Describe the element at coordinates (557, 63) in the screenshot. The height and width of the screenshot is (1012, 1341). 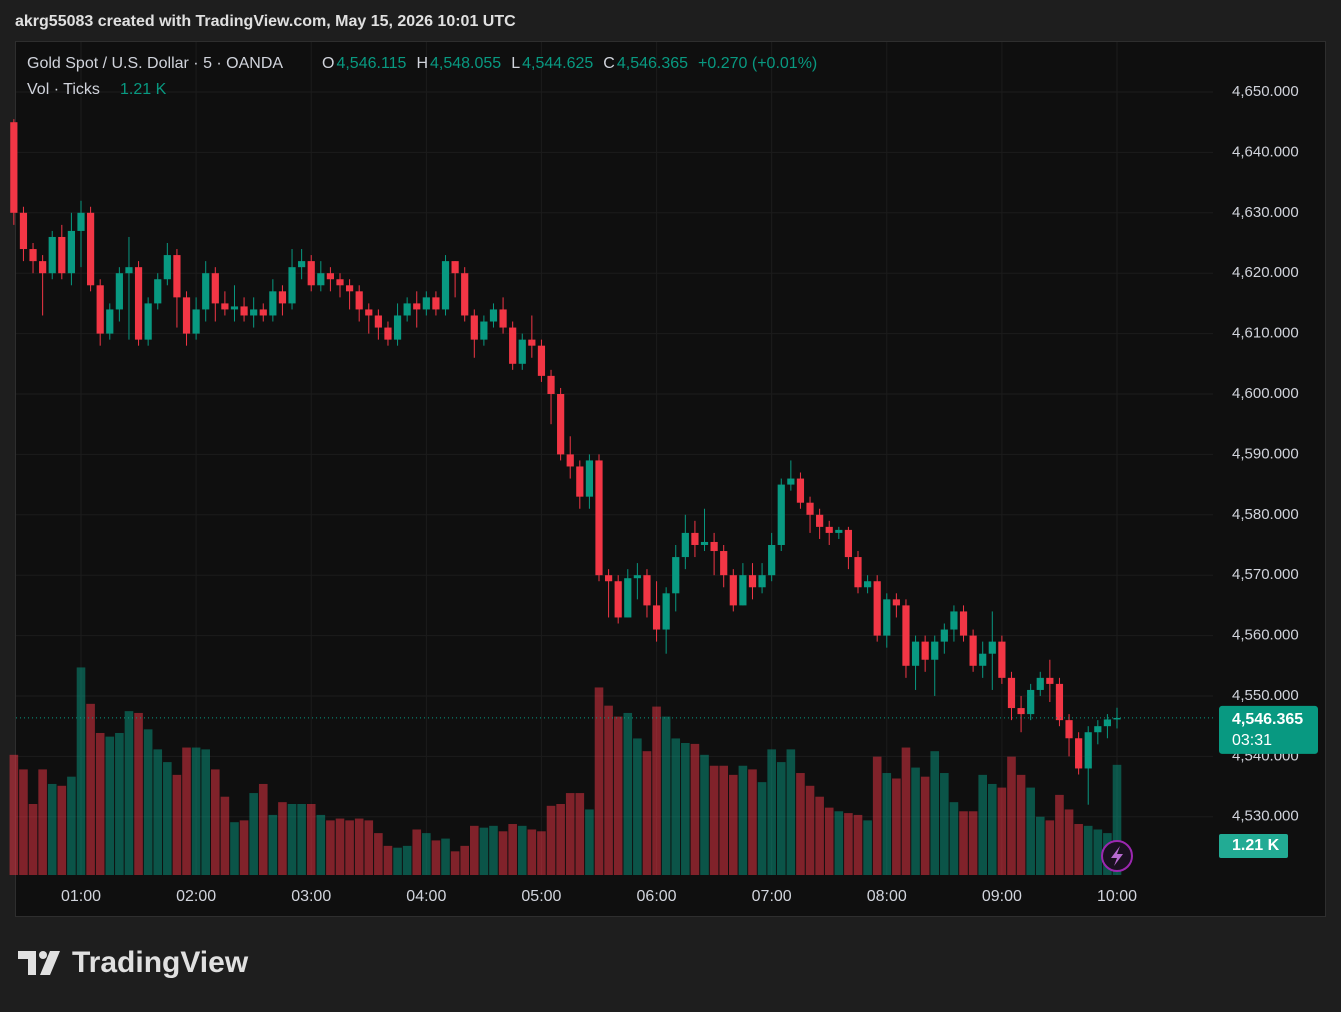
I see `ohlc-value: 4,544.625` at that location.